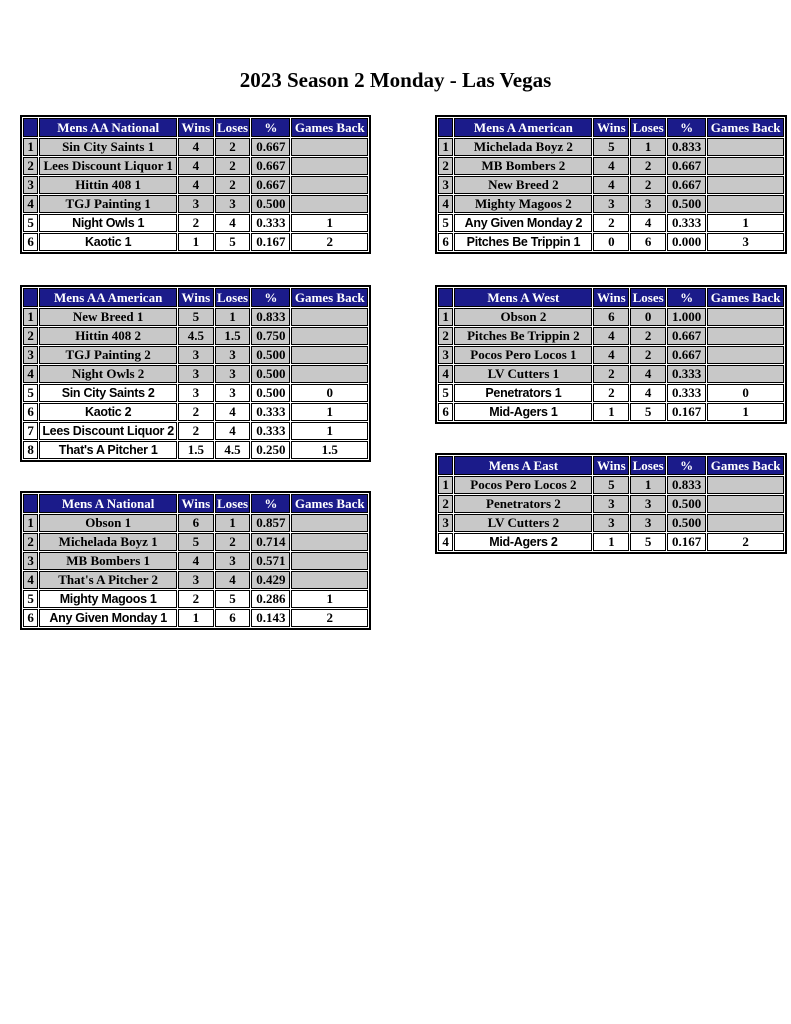 This screenshot has height=1024, width=791. I want to click on team-cell: MB Bombers 1, so click(108, 561).